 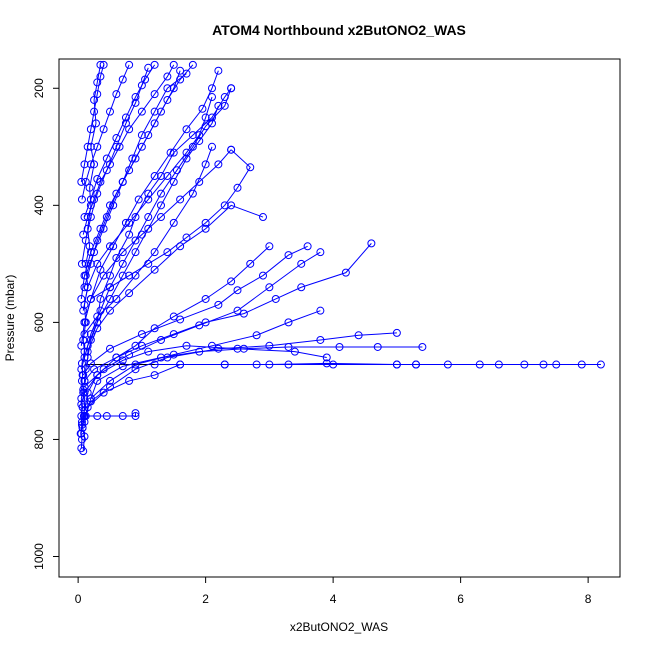 I want to click on y-tick-label: 1000, so click(x=39, y=556).